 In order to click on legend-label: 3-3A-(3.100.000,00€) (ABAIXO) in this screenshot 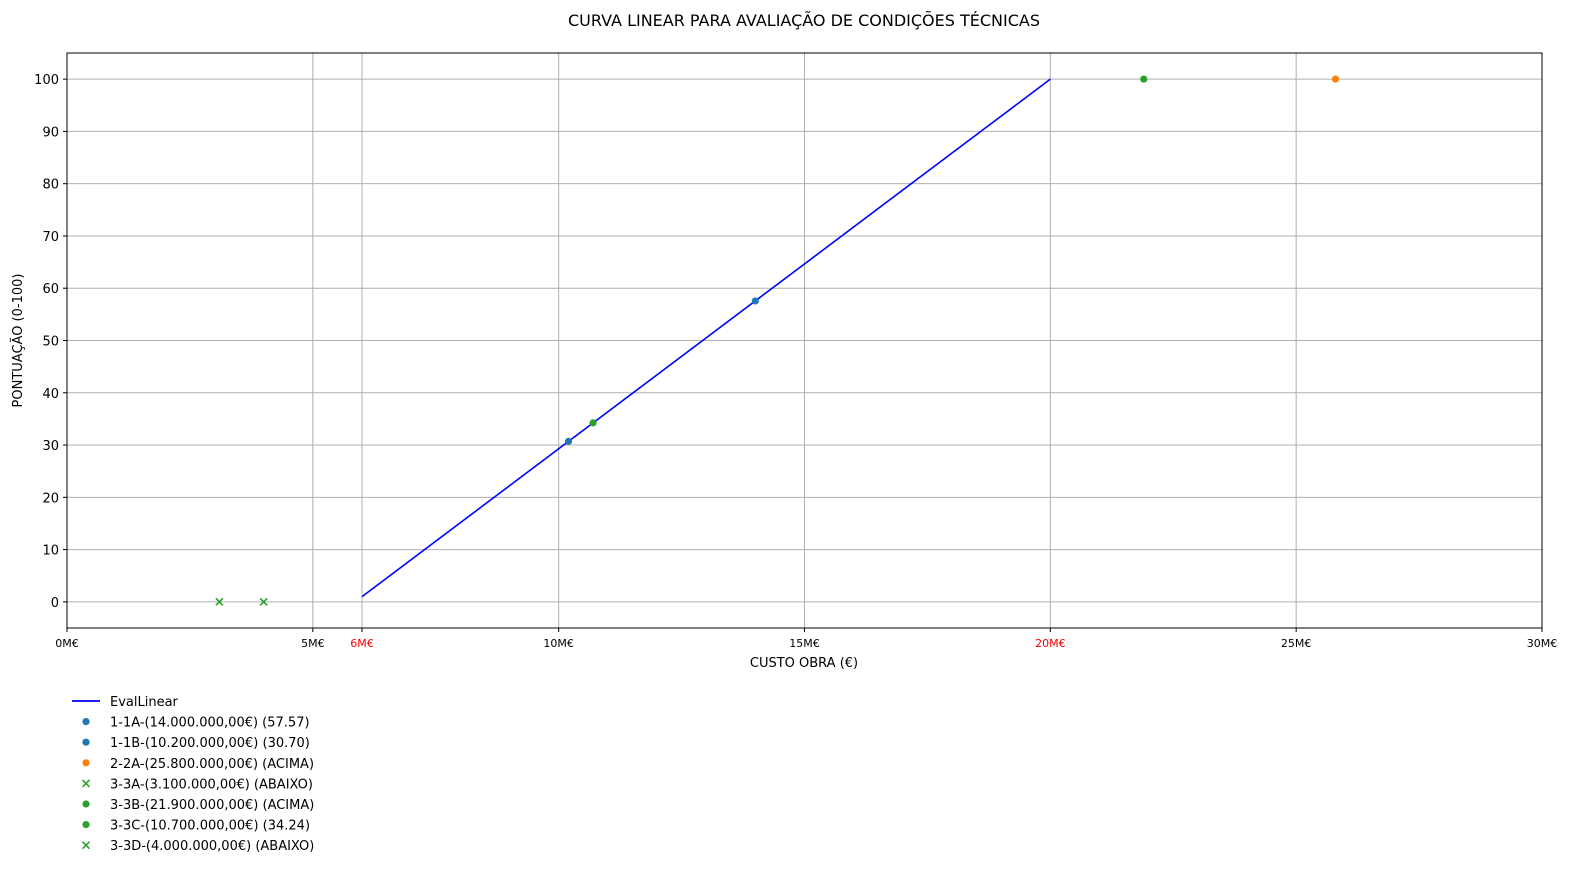, I will do `click(211, 784)`.